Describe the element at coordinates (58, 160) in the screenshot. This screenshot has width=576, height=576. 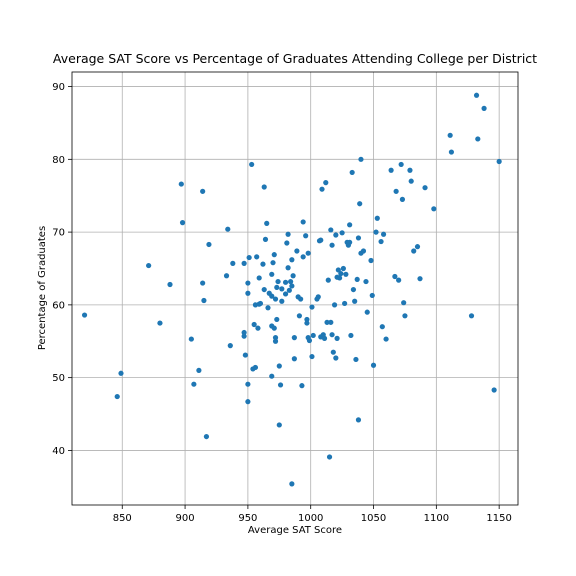
I see `y-tick-label: 80` at that location.